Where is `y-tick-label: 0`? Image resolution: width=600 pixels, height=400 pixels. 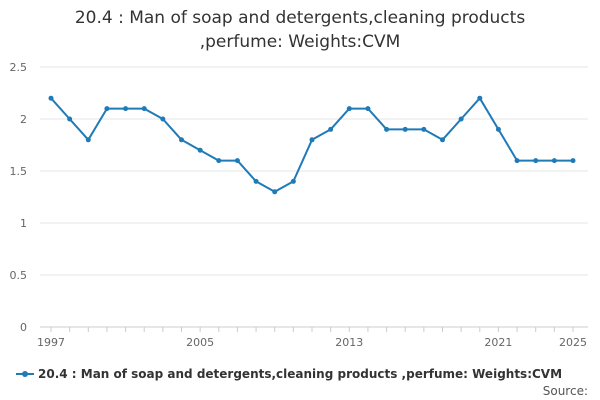 y-tick-label: 0 is located at coordinates (23, 327).